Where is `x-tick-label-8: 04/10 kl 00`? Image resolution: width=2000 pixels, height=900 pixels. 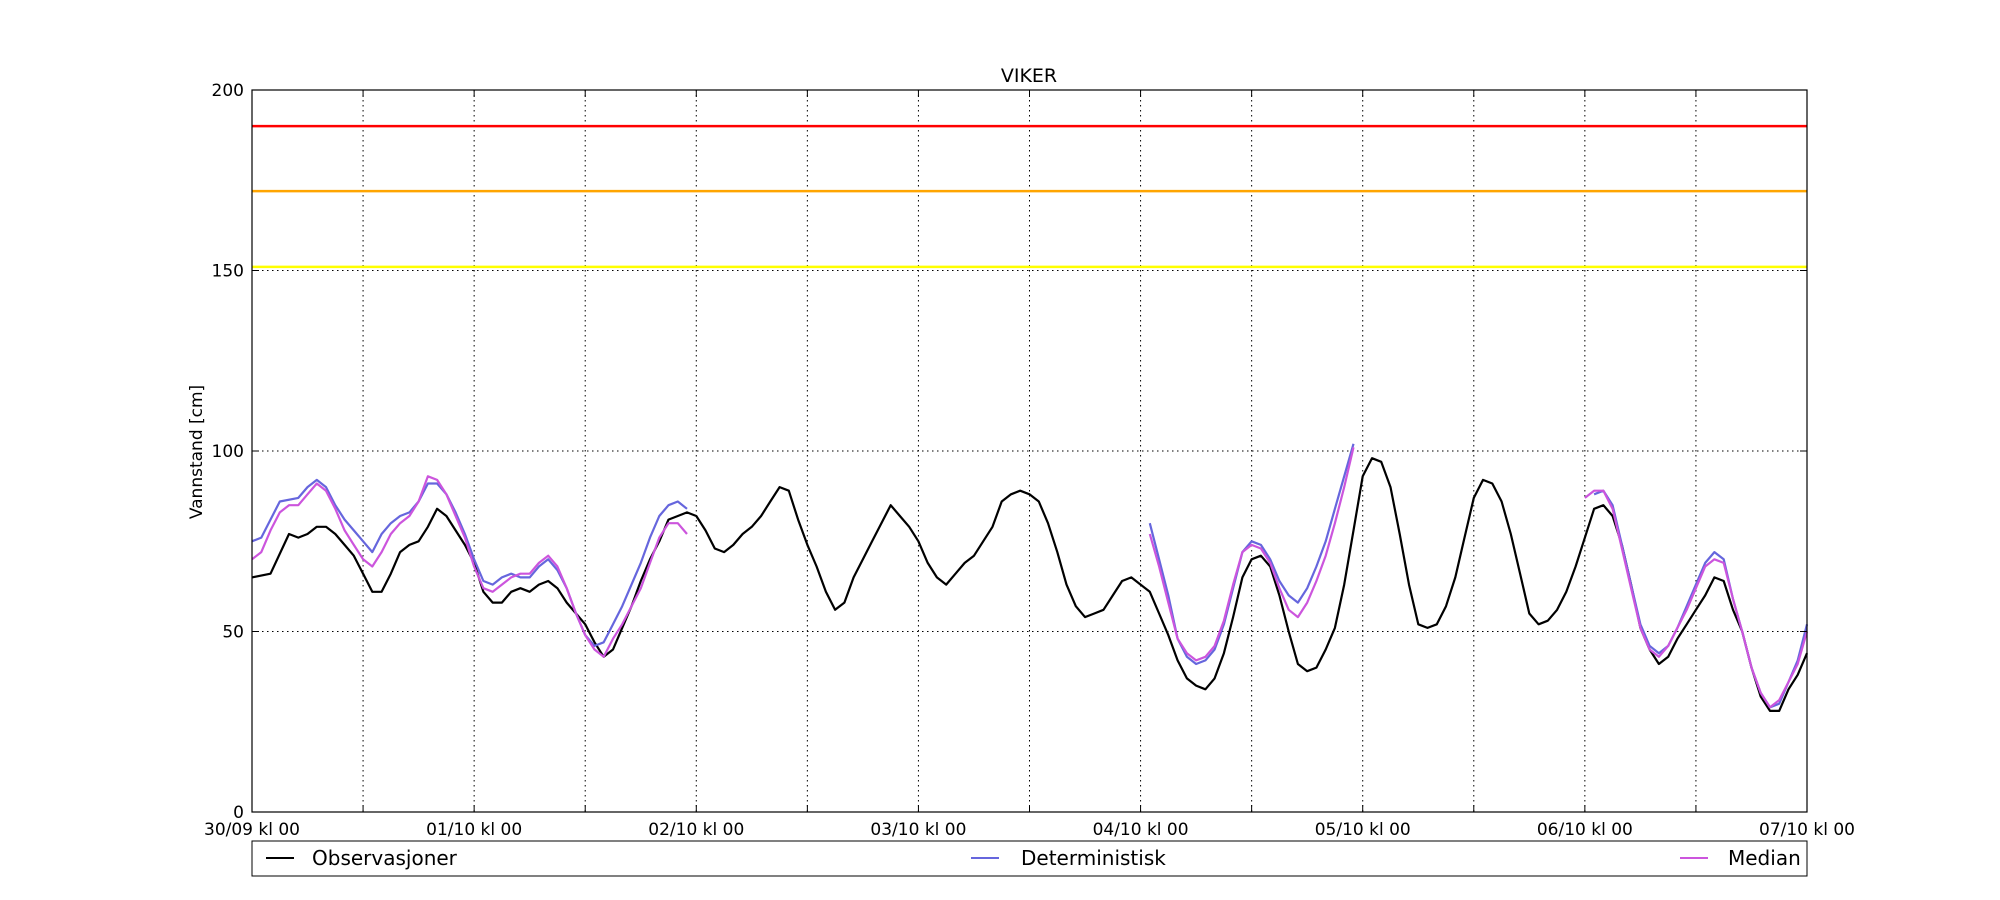
x-tick-label-8: 04/10 kl 00 is located at coordinates (1141, 830).